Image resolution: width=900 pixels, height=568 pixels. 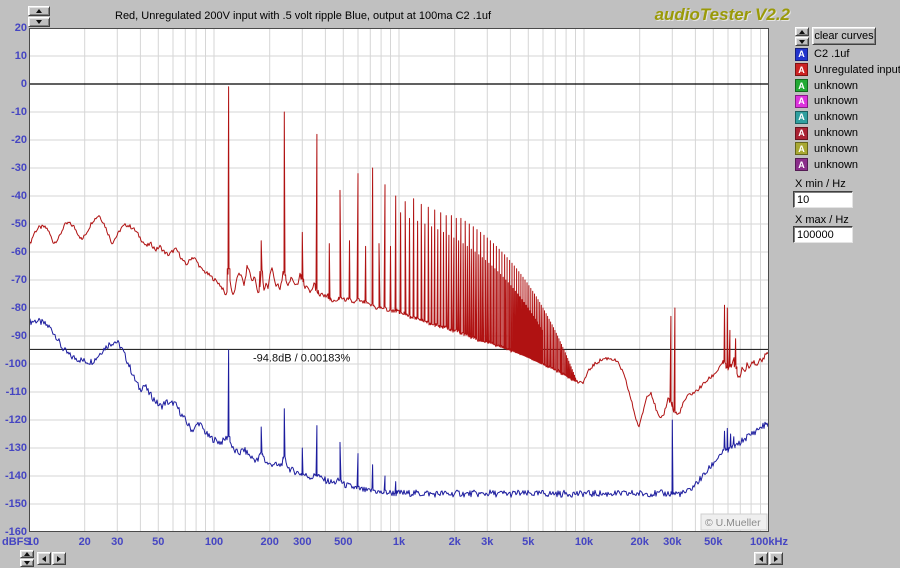 I want to click on legend-spinner-down-button, so click(x=802, y=41).